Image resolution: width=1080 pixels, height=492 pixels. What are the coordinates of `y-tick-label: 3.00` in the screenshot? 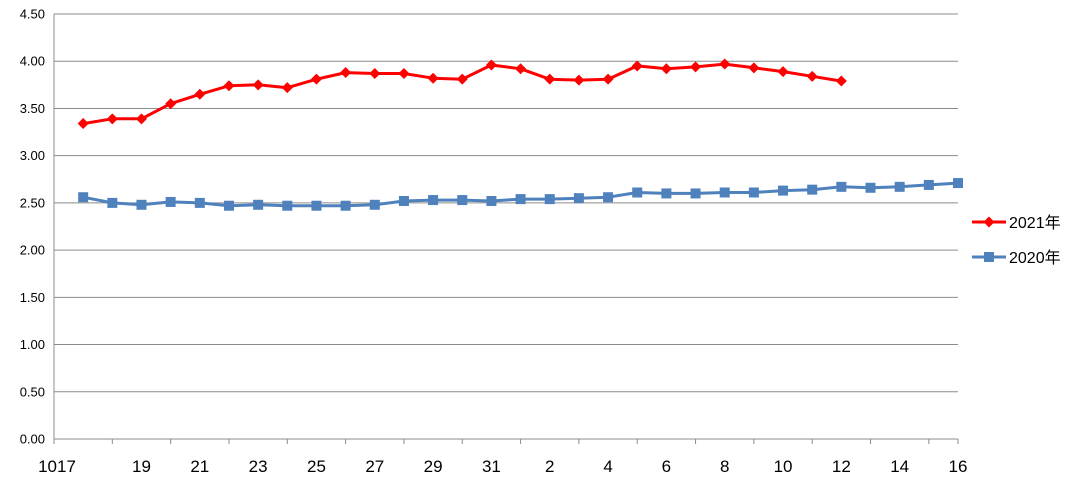 It's located at (32, 155).